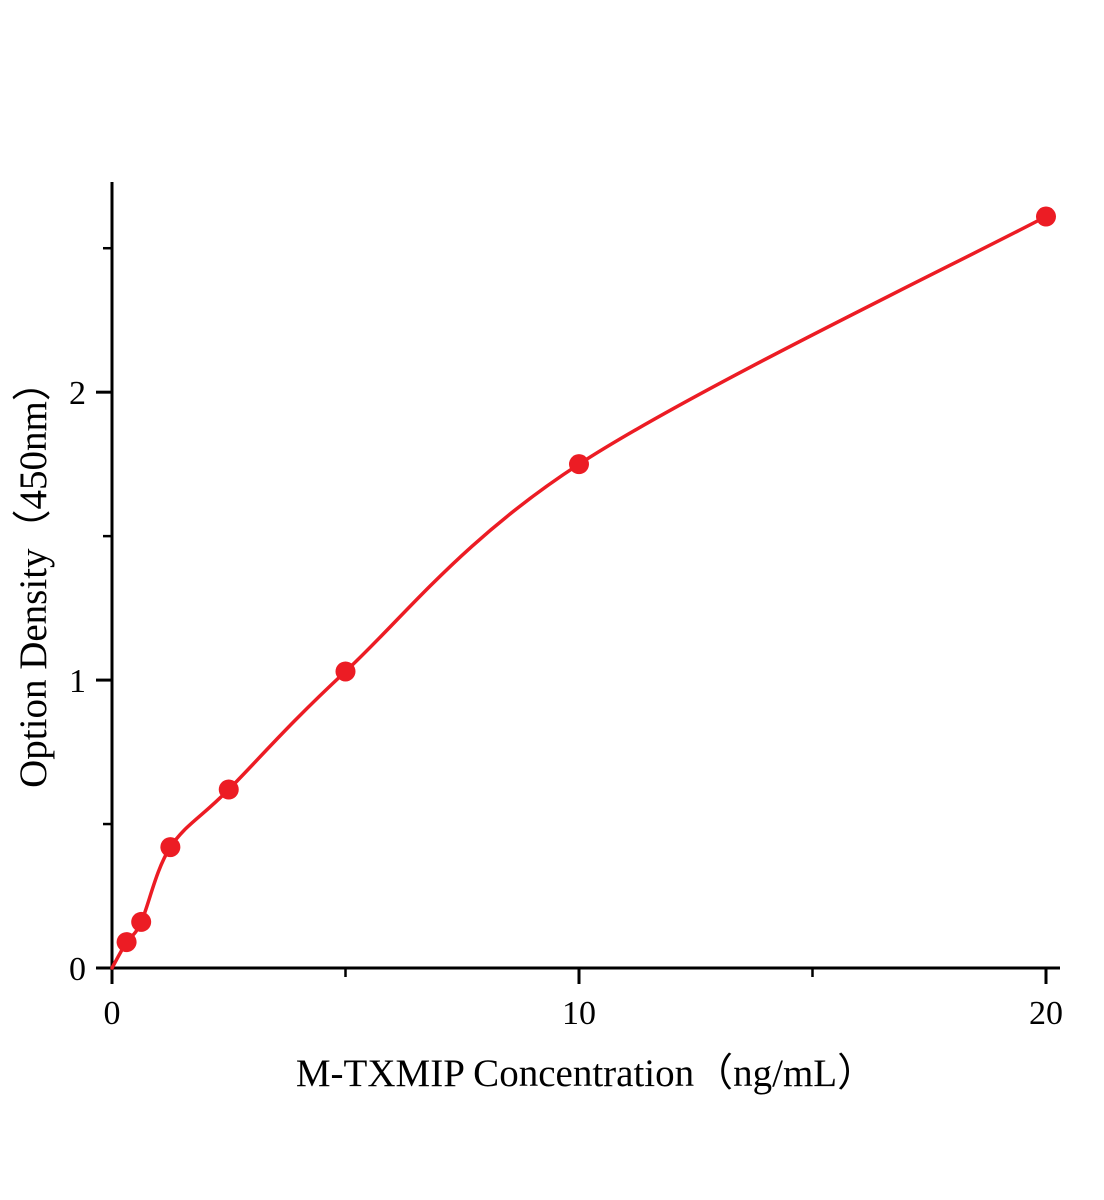  Describe the element at coordinates (33, 575) in the screenshot. I see `y-axis-title: Option Density（450nm）` at that location.